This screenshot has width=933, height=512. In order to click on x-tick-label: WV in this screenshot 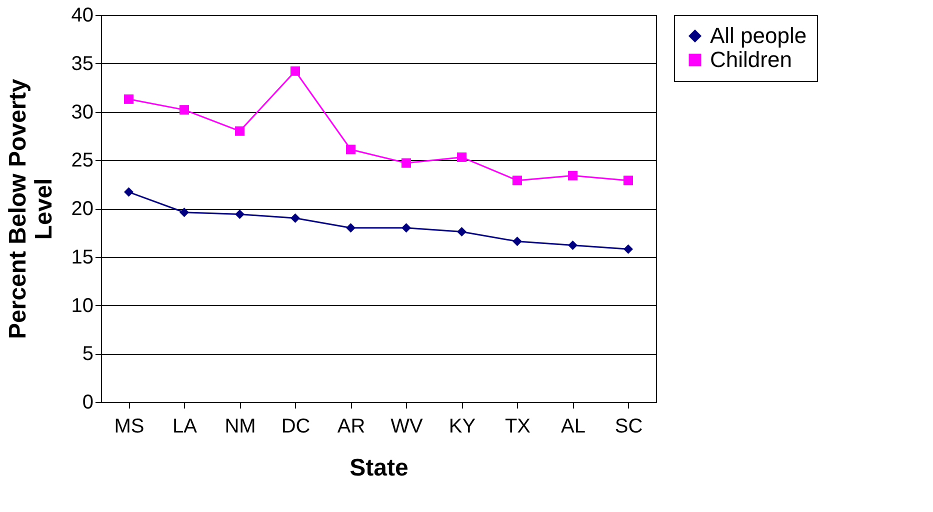, I will do `click(407, 427)`.